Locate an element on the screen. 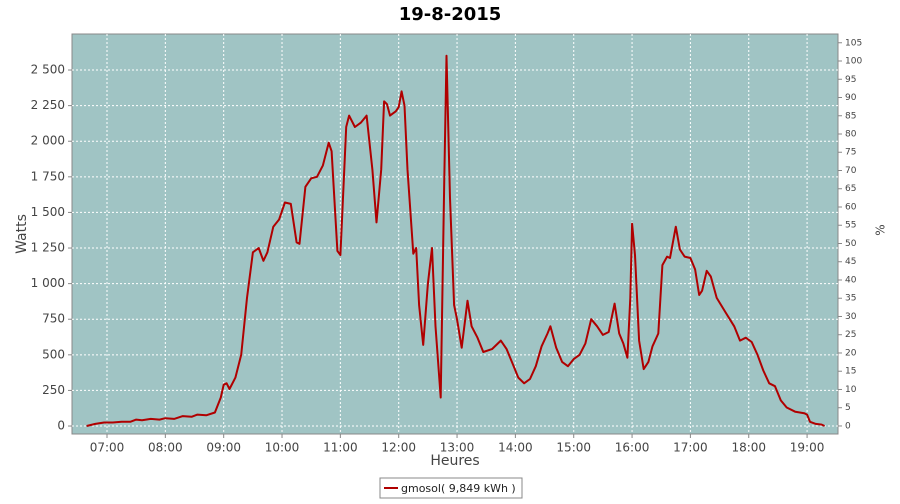  legend-label: gmosol( 9,849 kWh ) is located at coordinates (458, 488).